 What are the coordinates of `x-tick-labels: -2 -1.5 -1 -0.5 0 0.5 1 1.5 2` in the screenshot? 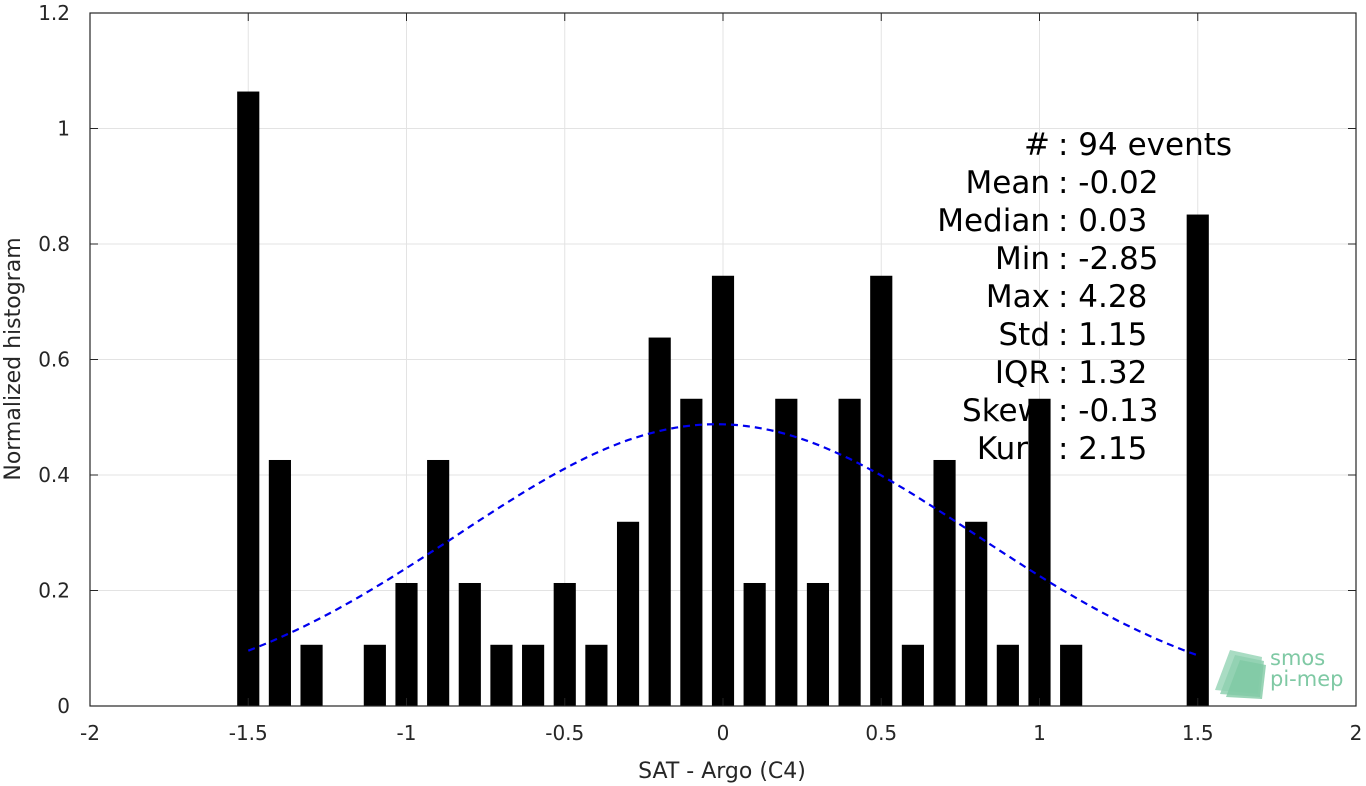 It's located at (721, 733).